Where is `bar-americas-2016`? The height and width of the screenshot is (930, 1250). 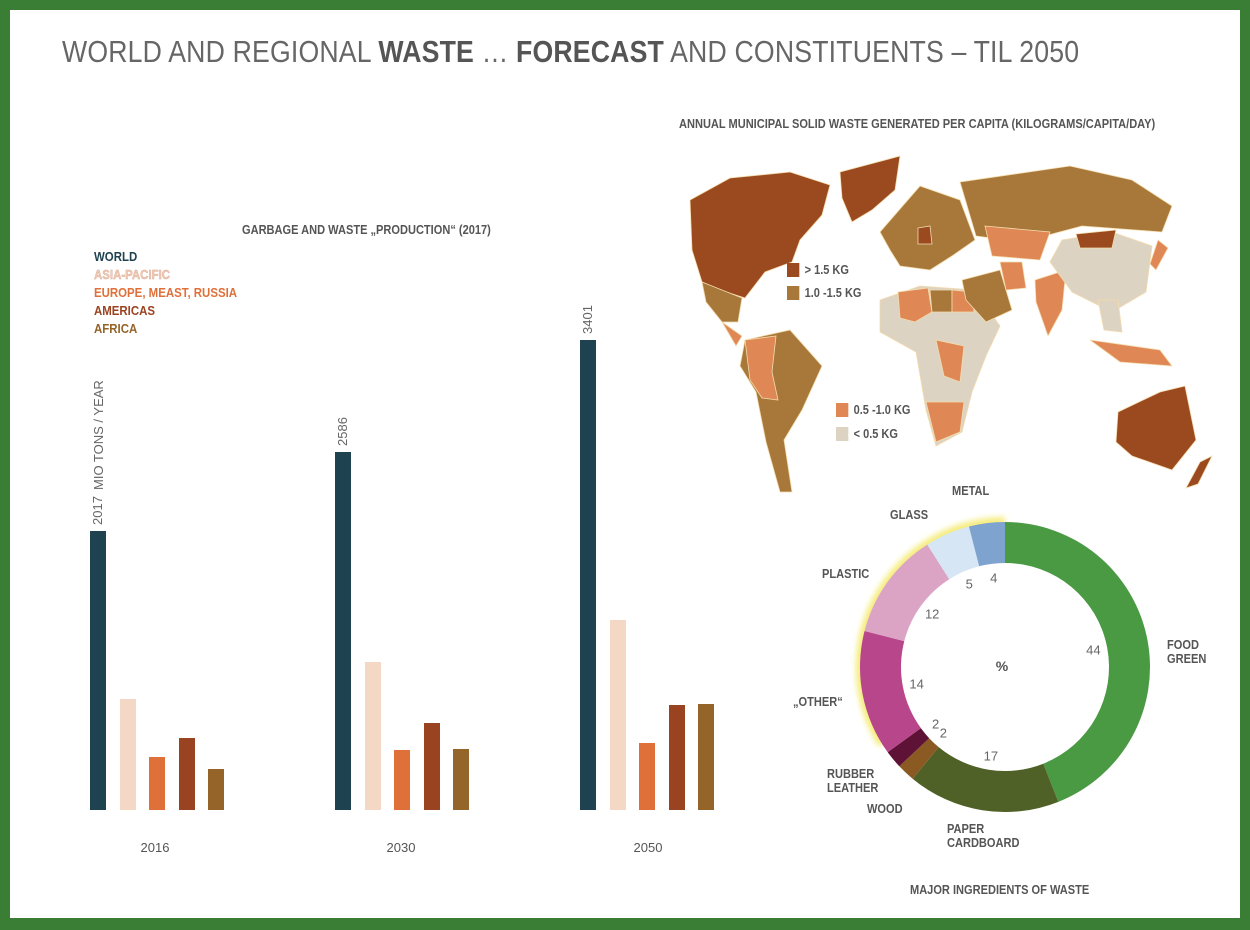 bar-americas-2016 is located at coordinates (186, 774).